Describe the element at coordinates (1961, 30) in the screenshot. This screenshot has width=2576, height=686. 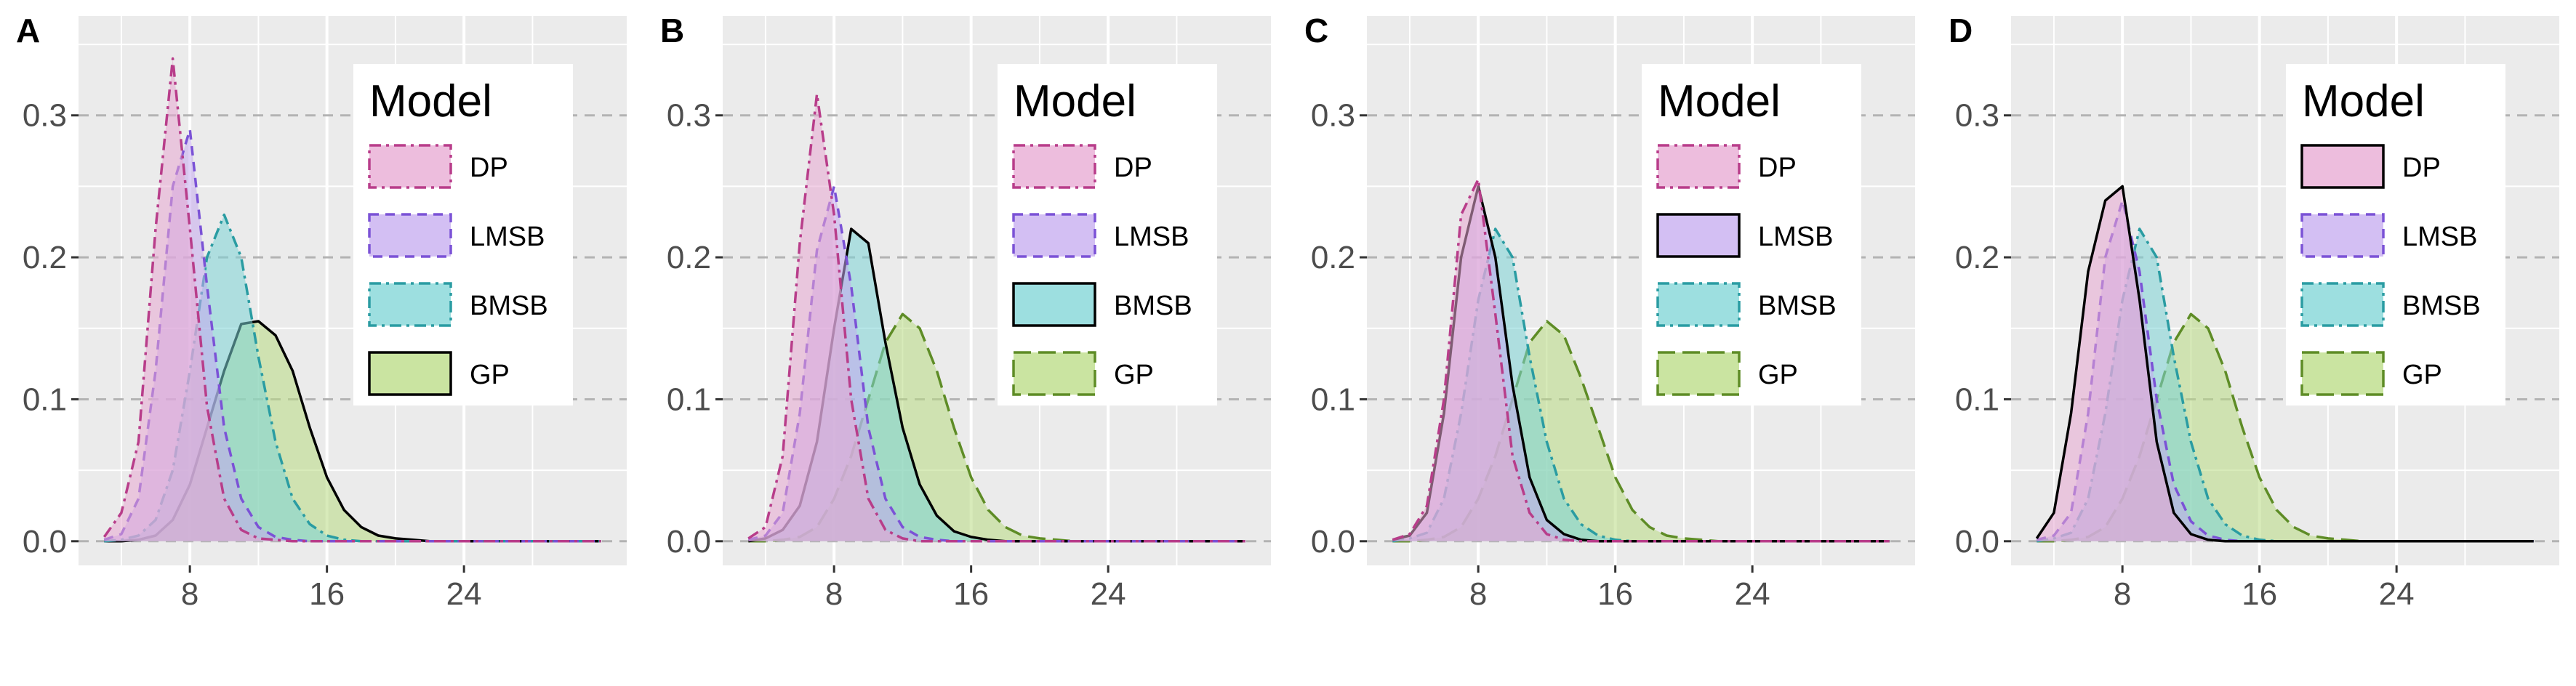
I see `panel-letter: D` at that location.